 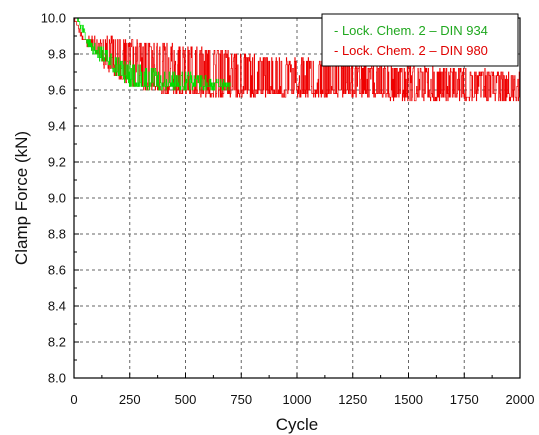 What do you see at coordinates (57, 54) in the screenshot?
I see `y-tick-label: 9.8` at bounding box center [57, 54].